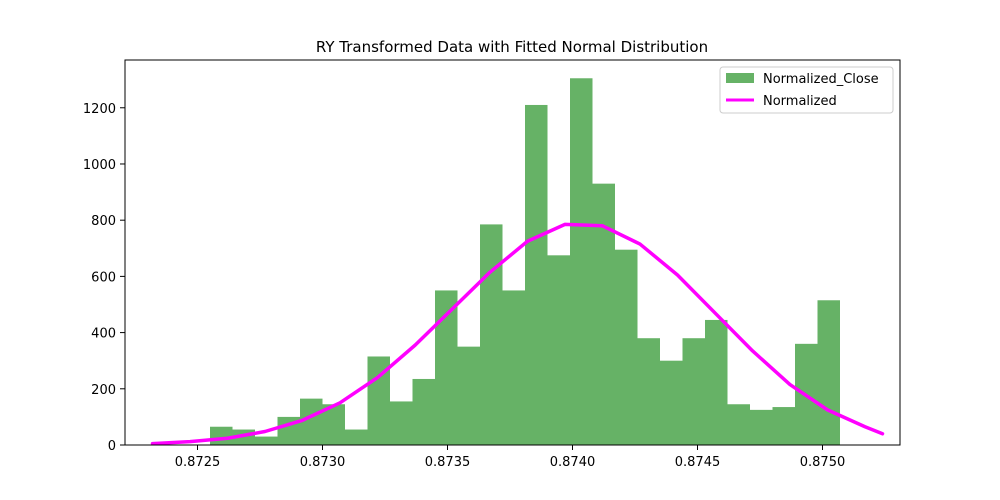 The width and height of the screenshot is (1000, 500). I want to click on y-axis: 0 200 400 600 800 1000 1200, so click(104, 278).